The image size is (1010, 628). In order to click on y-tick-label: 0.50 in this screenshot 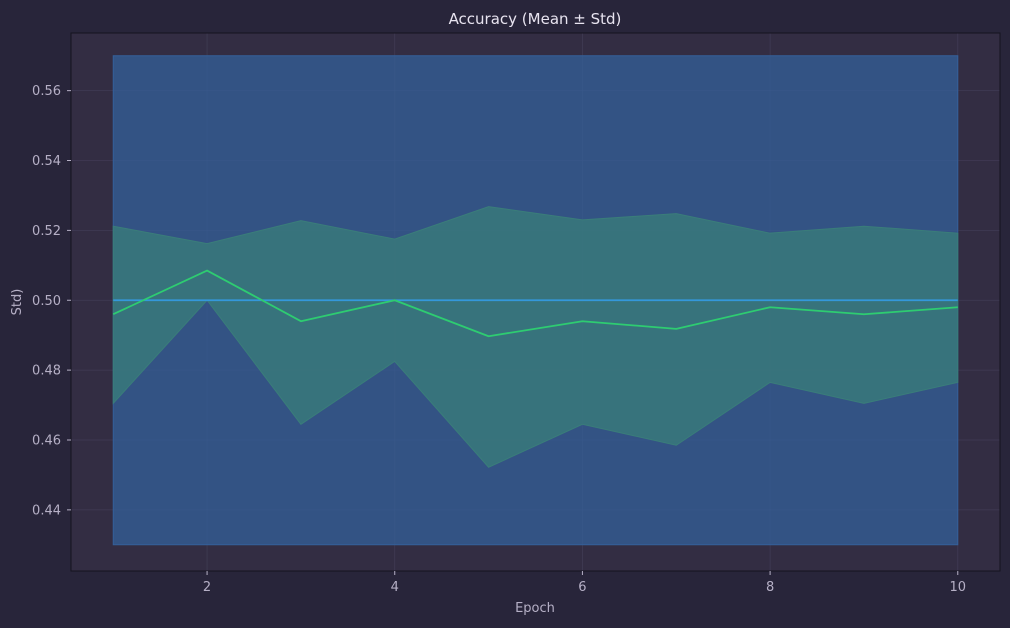, I will do `click(46, 301)`.